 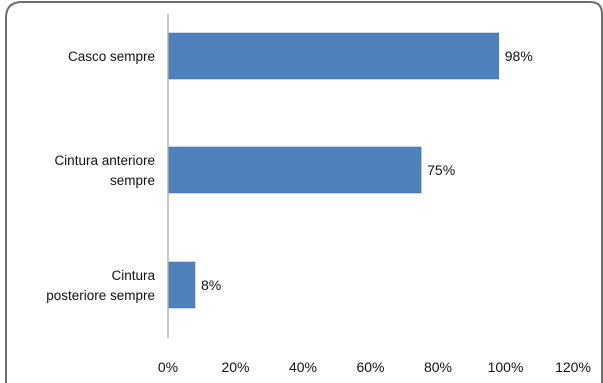 I want to click on data-label-2: 8%, so click(x=211, y=285).